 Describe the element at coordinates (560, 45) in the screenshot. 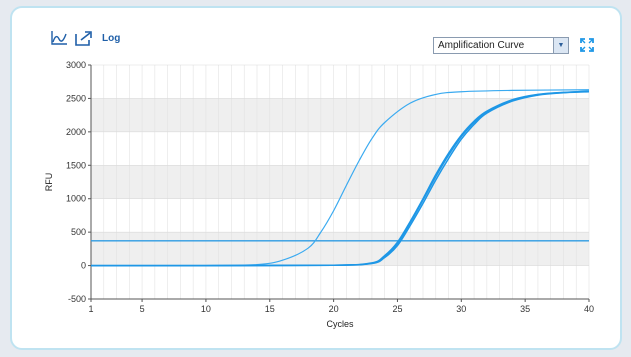

I see `dropdown-arrow-icon: ▼` at that location.